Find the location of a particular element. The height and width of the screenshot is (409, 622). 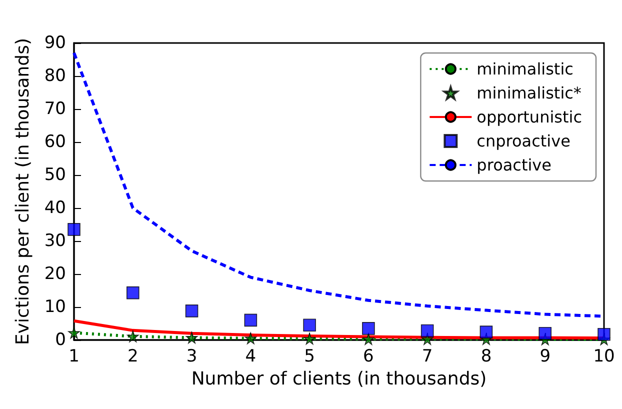

x-tick-label: 8 is located at coordinates (486, 356).